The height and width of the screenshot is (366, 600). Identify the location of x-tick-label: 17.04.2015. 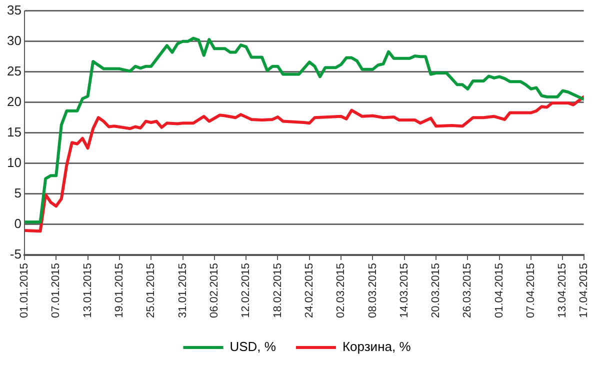
(584, 290).